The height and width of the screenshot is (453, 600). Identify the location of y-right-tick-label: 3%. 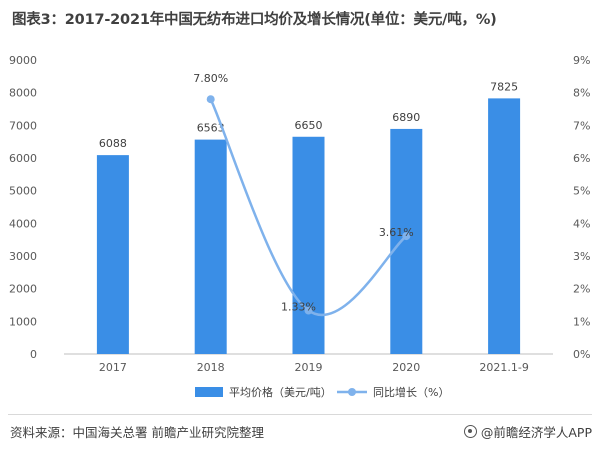
(581, 256).